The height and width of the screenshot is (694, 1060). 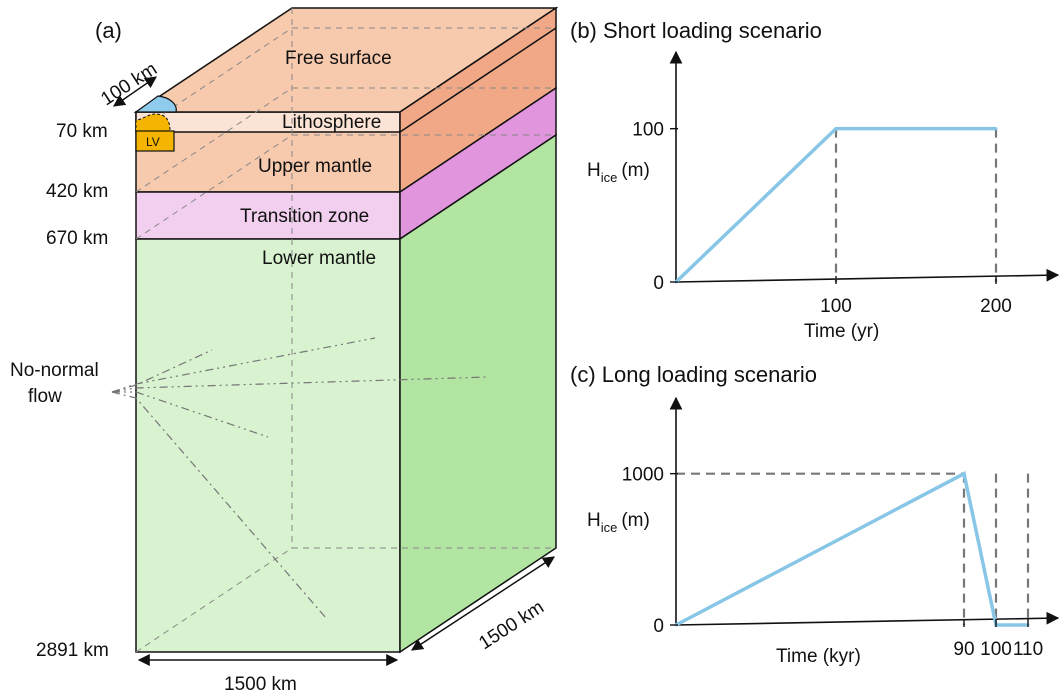 I want to click on radius-arrow, so click(x=135, y=91).